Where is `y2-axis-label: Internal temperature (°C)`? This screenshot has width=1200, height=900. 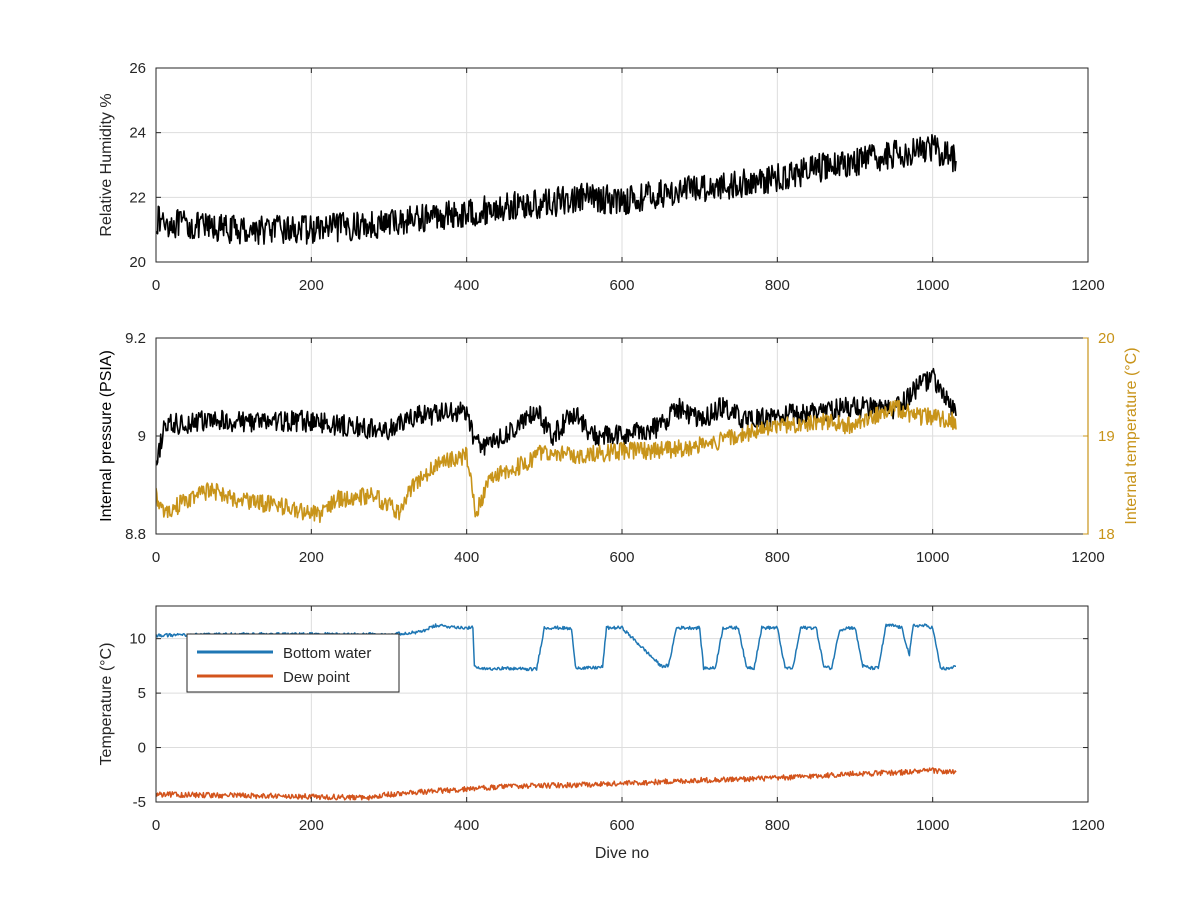
y2-axis-label: Internal temperature (°C) is located at coordinates (1131, 435).